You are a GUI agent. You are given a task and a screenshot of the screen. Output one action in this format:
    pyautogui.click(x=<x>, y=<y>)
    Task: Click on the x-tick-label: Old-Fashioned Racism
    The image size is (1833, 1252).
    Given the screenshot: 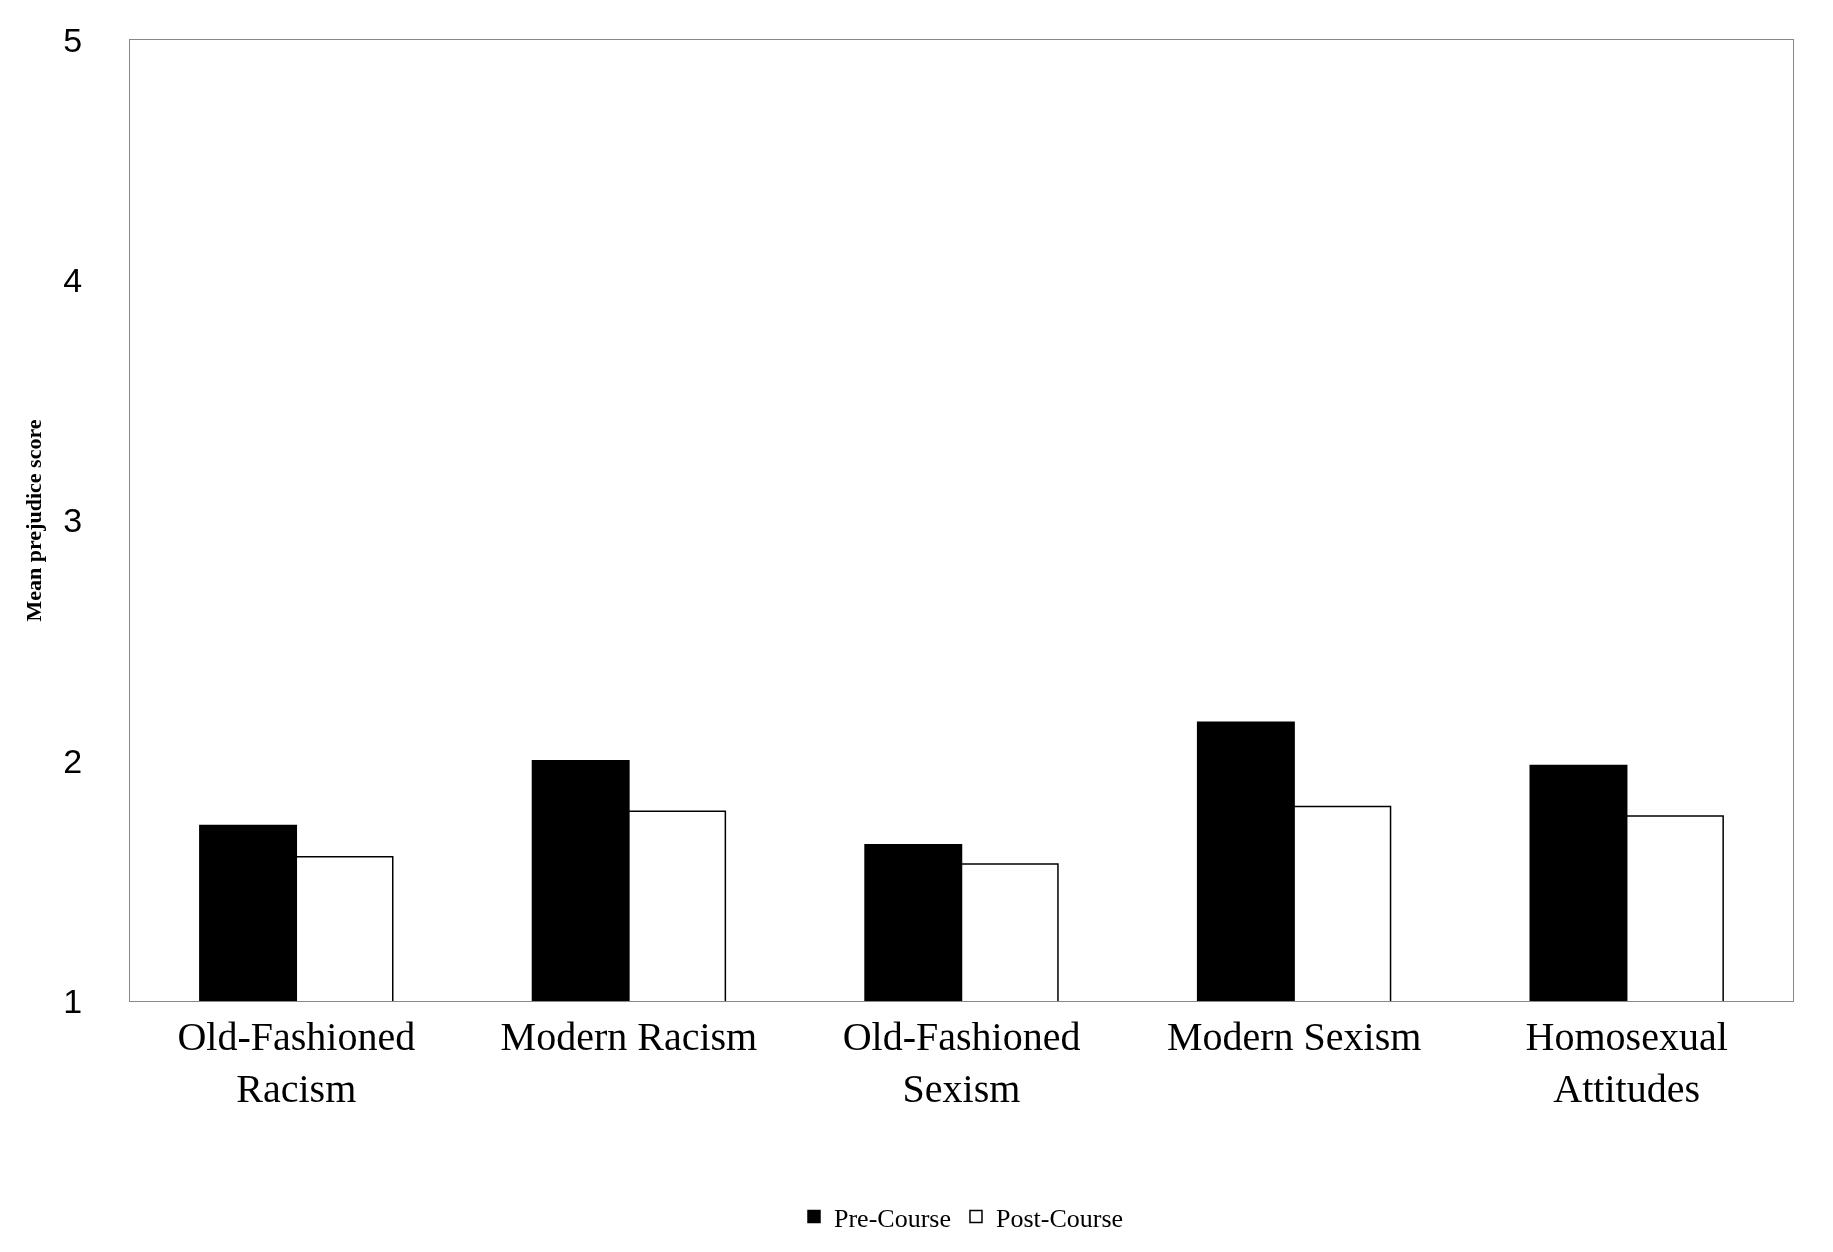 What is the action you would take?
    pyautogui.click(x=296, y=1062)
    